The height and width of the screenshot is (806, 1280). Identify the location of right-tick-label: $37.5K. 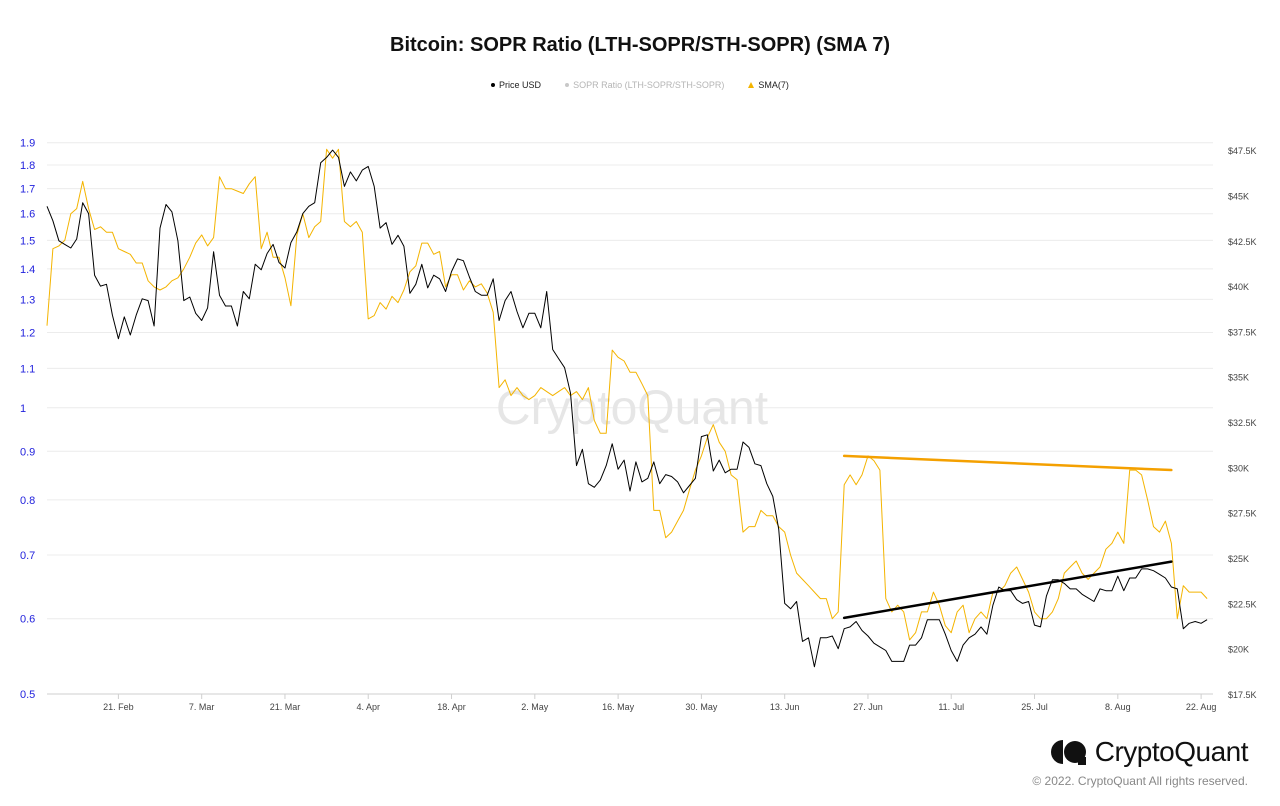
(1242, 332).